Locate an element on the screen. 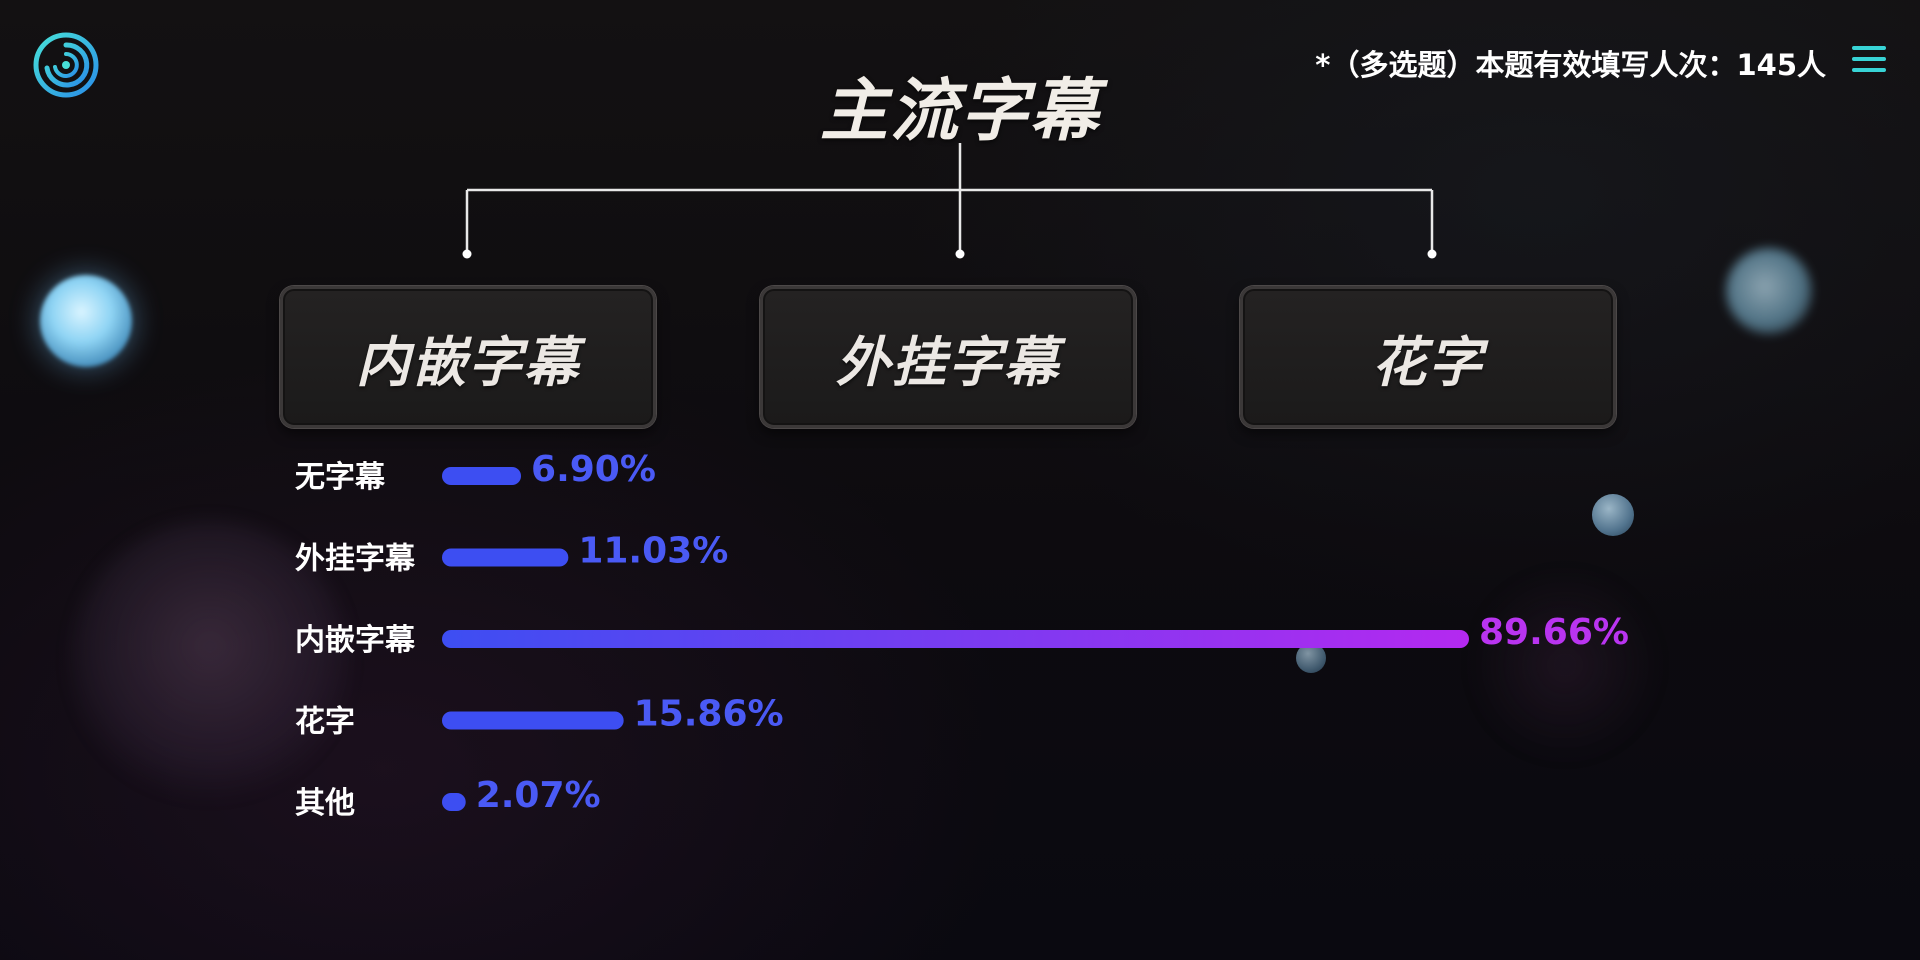  category-box-embedded: 内嵌字幕 is located at coordinates (468, 357).